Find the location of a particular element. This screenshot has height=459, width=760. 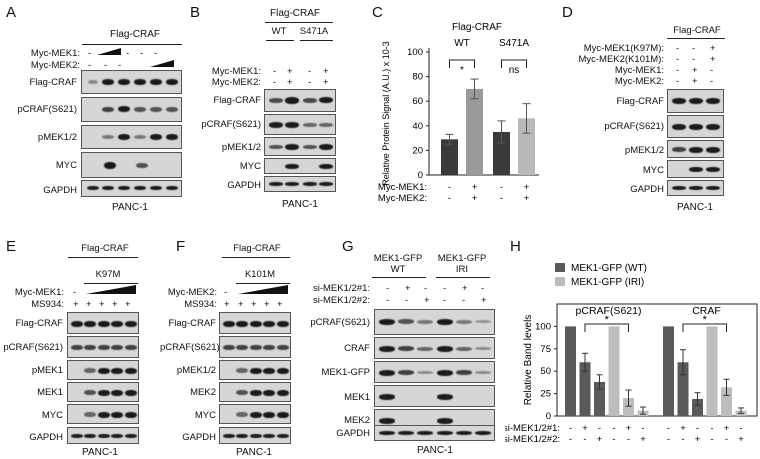

panel-g-row-label: pCRAF(S621) is located at coordinates (340, 322).